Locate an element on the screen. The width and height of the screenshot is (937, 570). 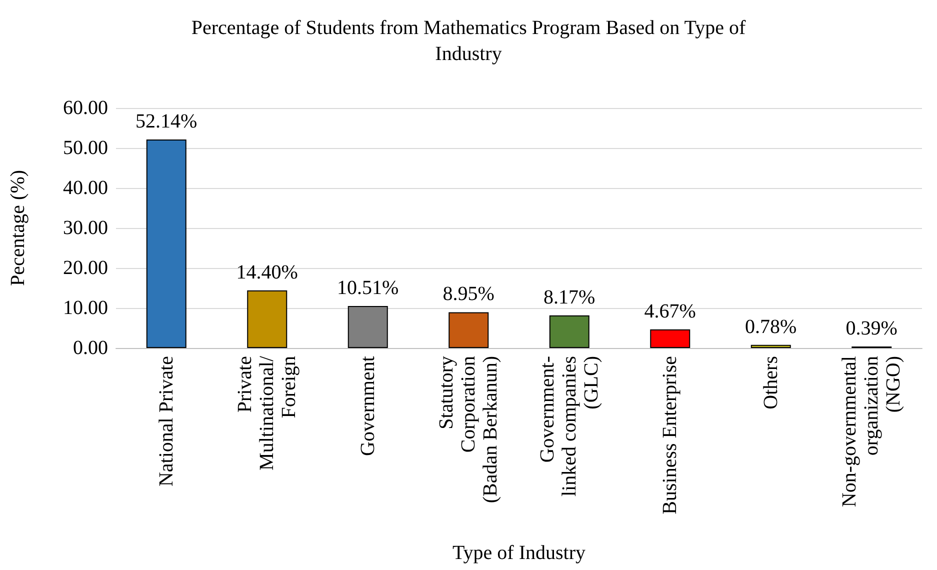
x-tick-label: Private Multinational/ Foreign is located at coordinates (267, 413).